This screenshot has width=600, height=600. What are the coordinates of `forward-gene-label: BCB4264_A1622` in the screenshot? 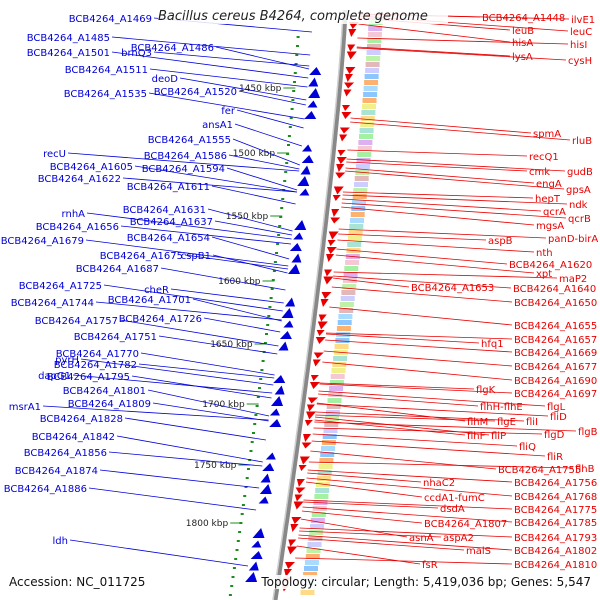 It's located at (79, 179).